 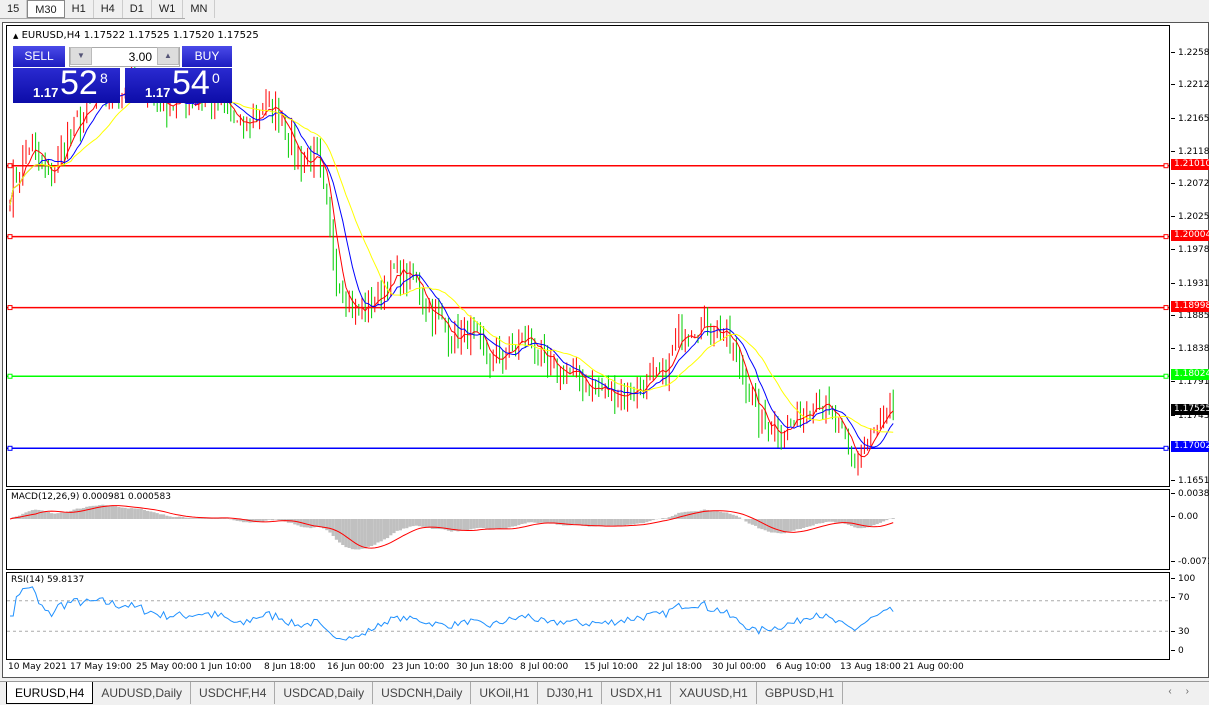 I want to click on sell-button: SELL, so click(x=39, y=56).